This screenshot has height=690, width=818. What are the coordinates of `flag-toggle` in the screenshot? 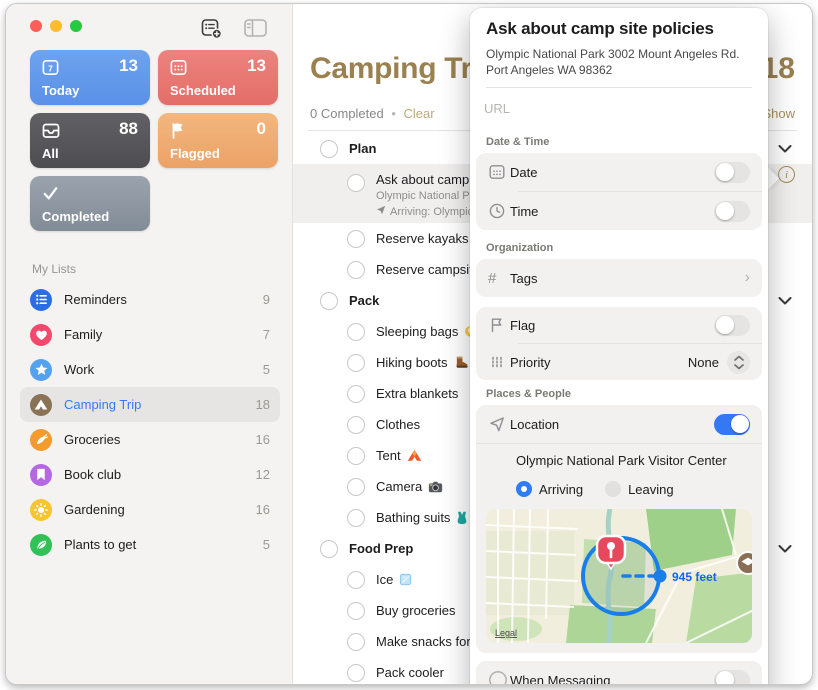 It's located at (732, 325).